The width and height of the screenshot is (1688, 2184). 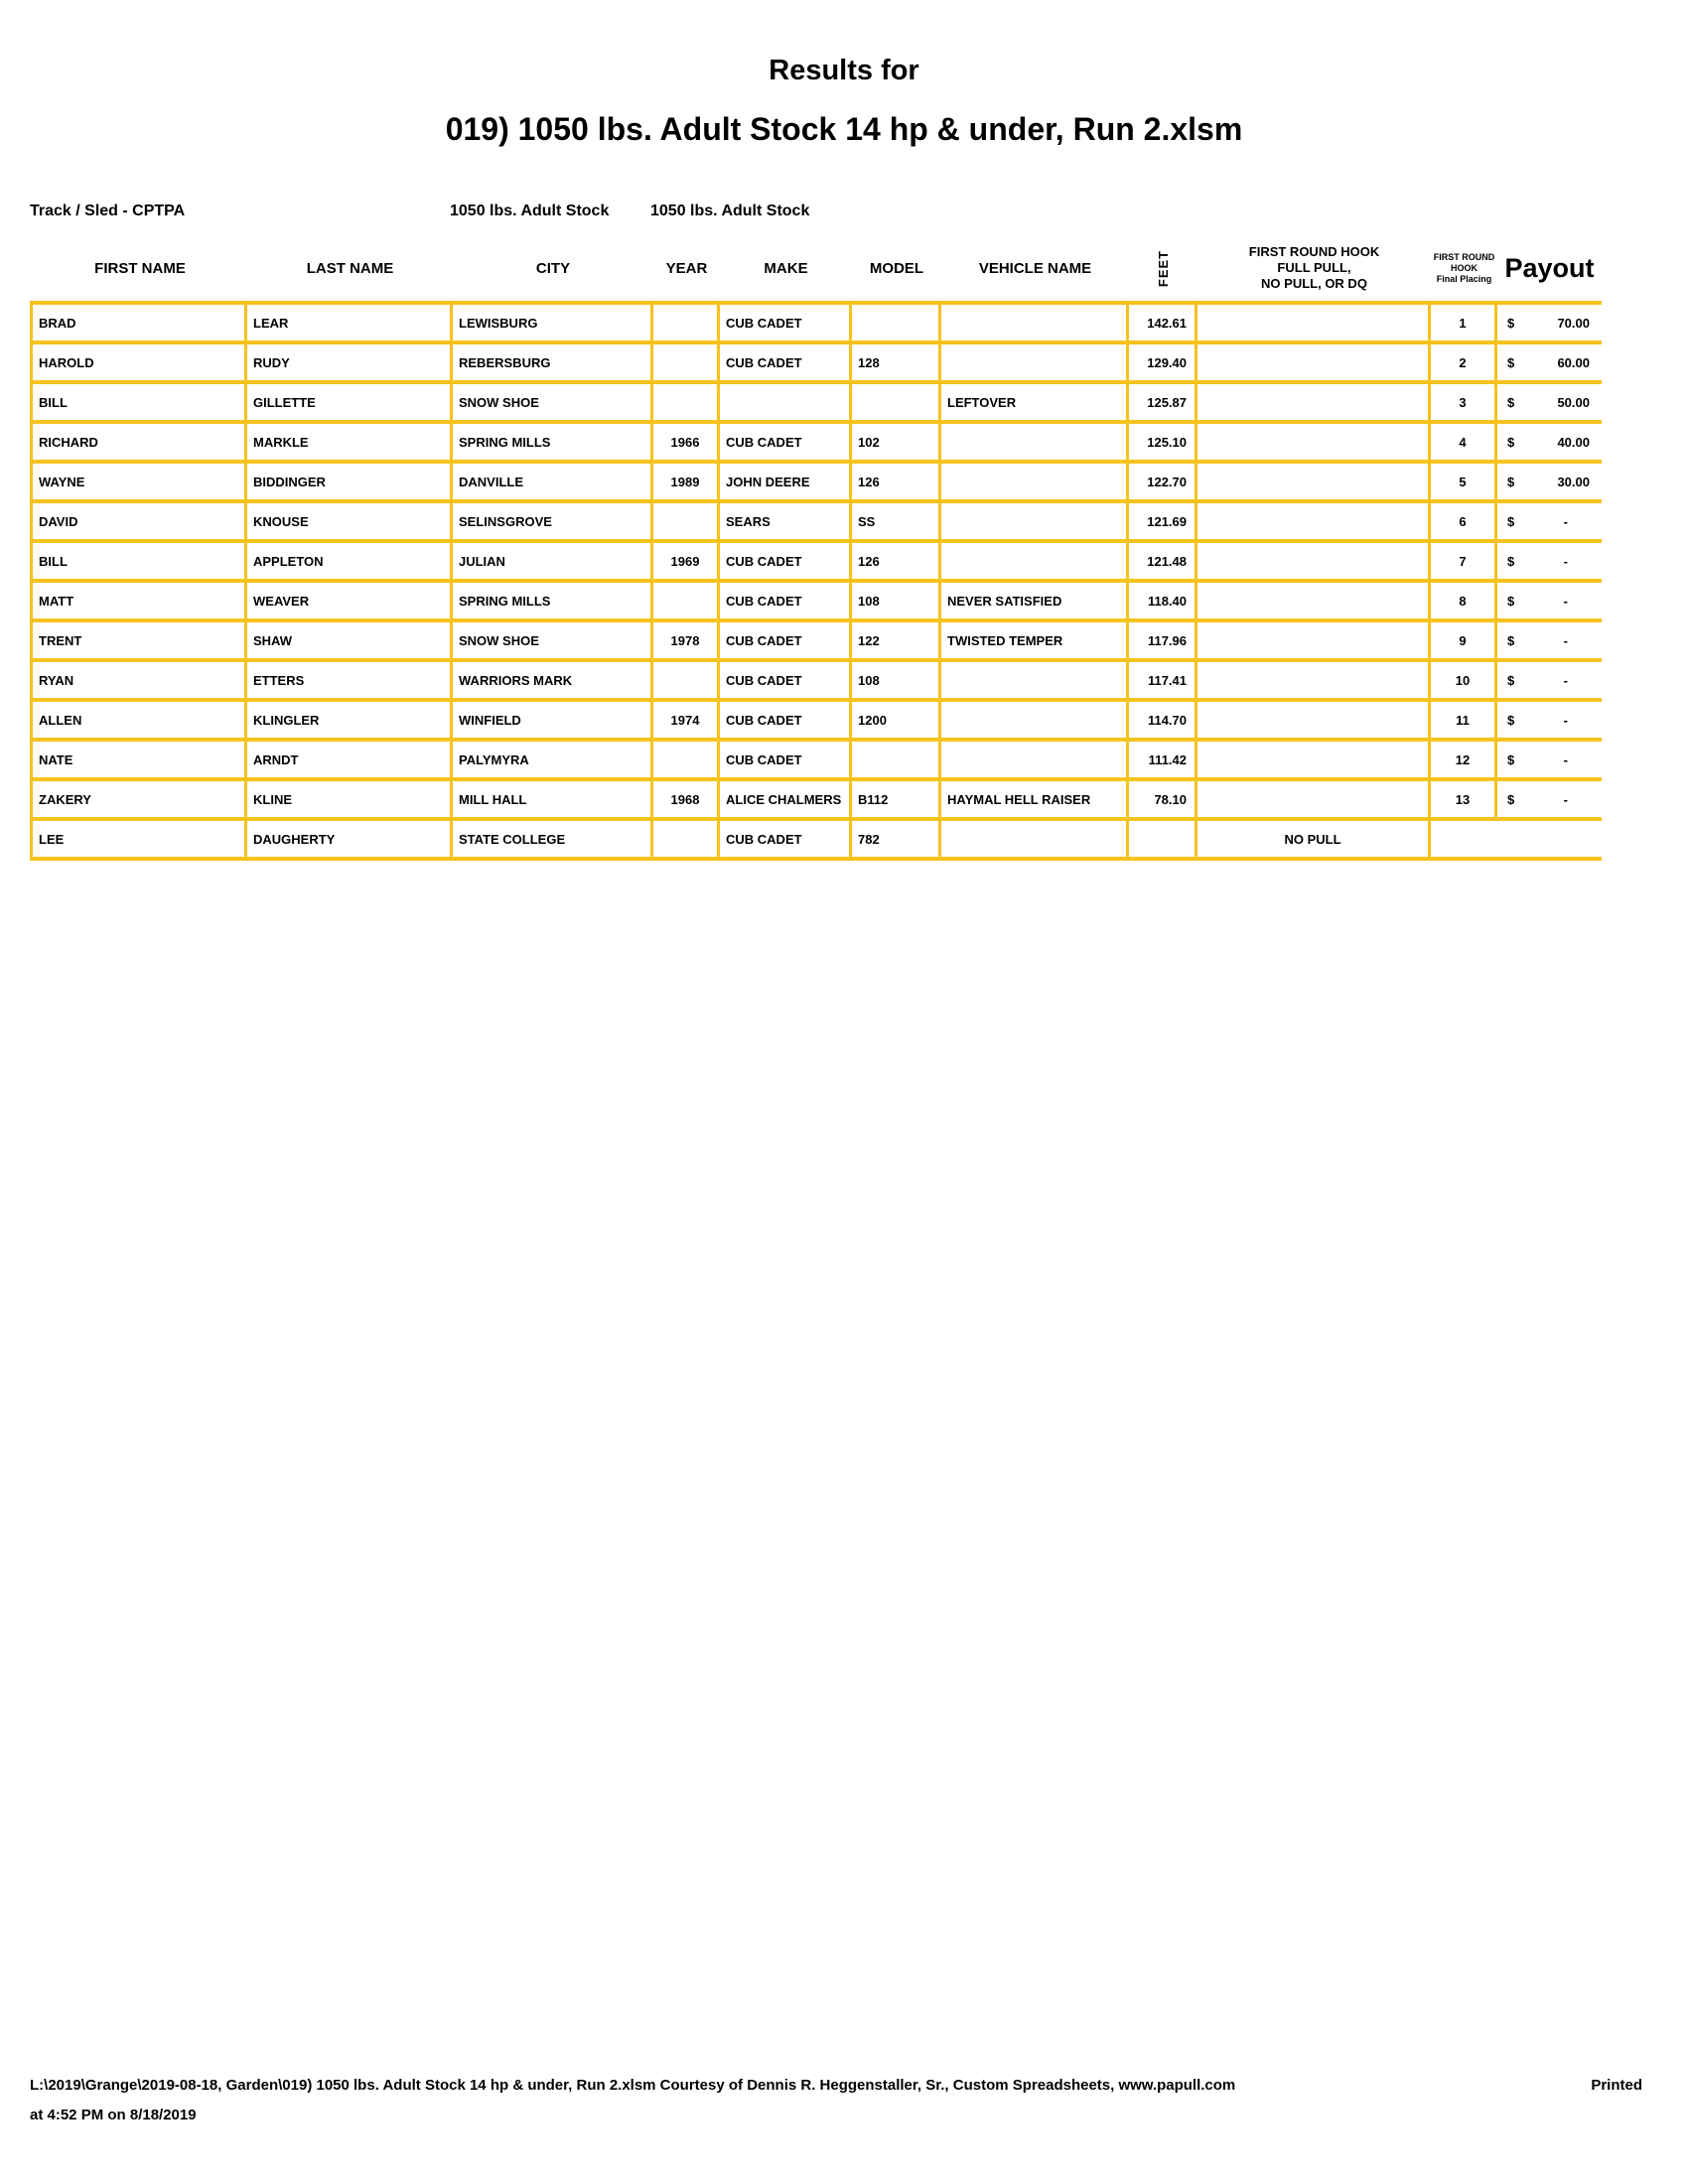 What do you see at coordinates (1464, 362) in the screenshot?
I see `cell-placing: 2` at bounding box center [1464, 362].